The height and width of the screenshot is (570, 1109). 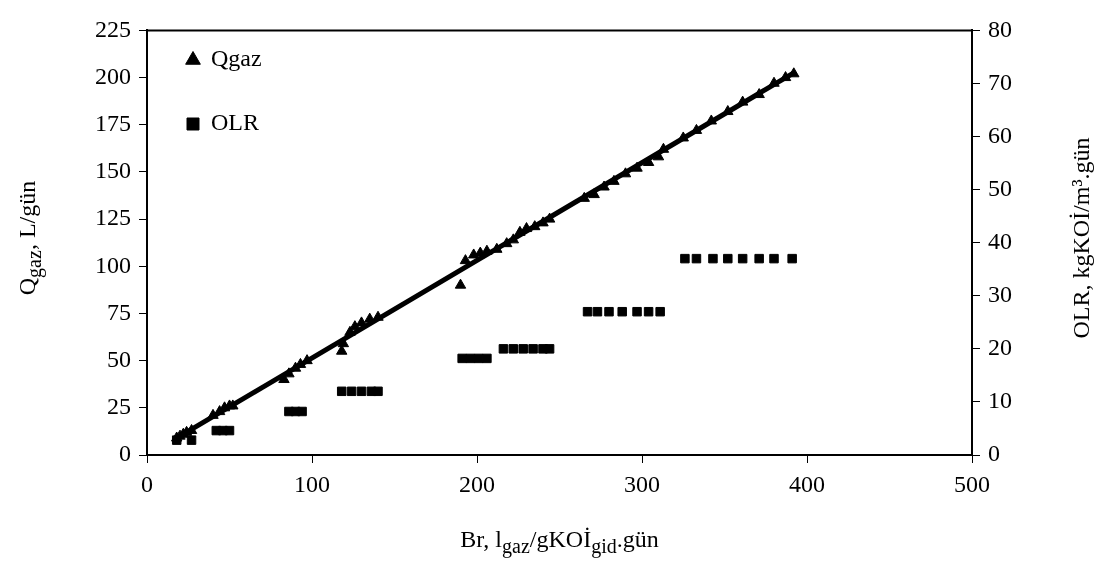 I want to click on legend-label: Qgaz, so click(x=236, y=58).